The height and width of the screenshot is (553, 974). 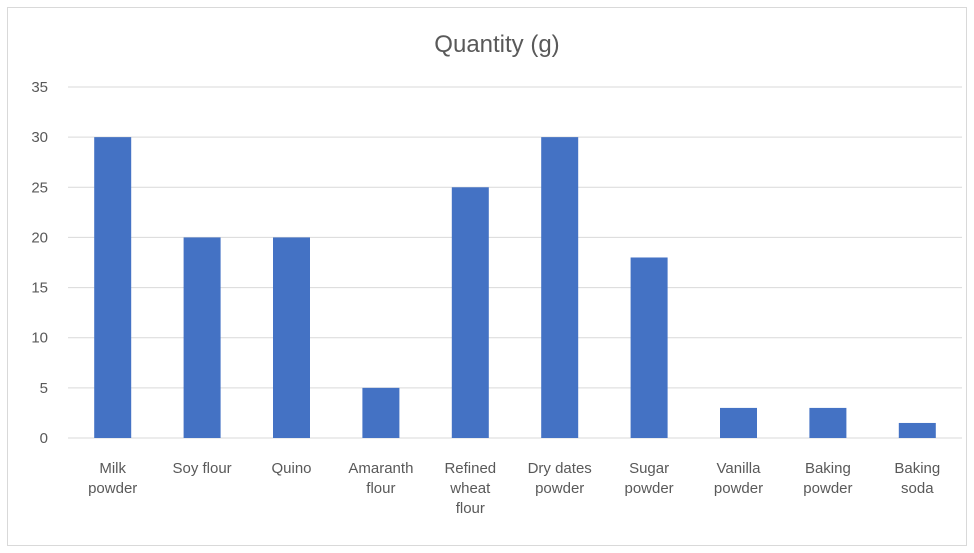 What do you see at coordinates (560, 478) in the screenshot?
I see `x-category-label: Dry dates powder` at bounding box center [560, 478].